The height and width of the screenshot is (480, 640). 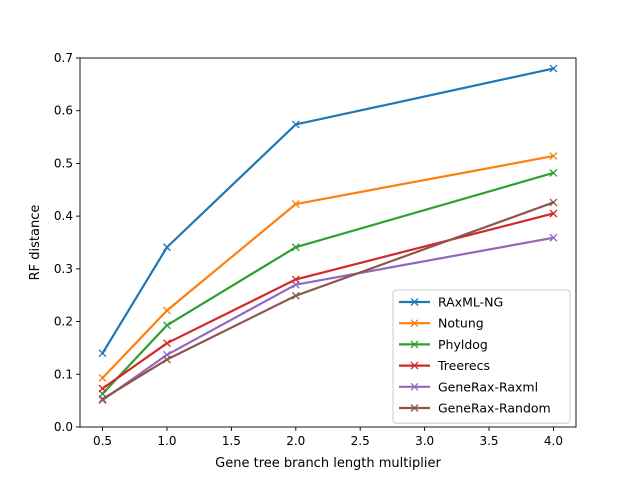 I want to click on y-tick-label: 0.4, so click(x=63, y=216).